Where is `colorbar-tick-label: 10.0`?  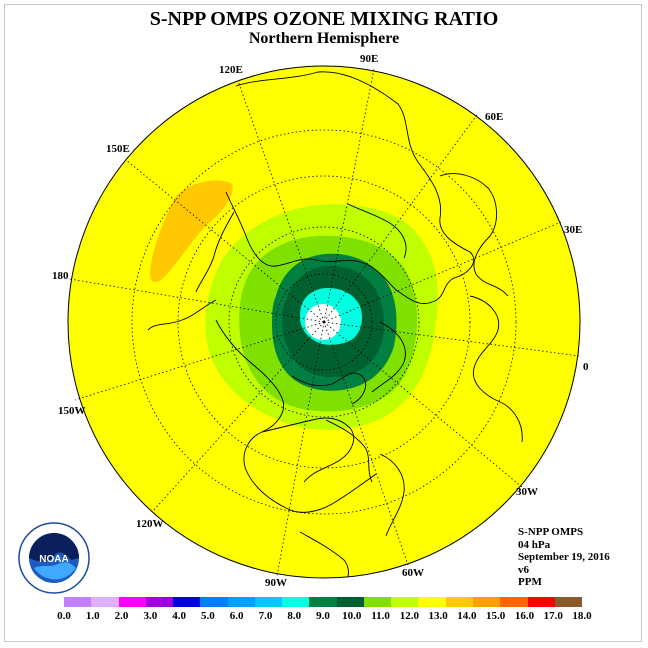
colorbar-tick-label: 10.0 is located at coordinates (352, 616).